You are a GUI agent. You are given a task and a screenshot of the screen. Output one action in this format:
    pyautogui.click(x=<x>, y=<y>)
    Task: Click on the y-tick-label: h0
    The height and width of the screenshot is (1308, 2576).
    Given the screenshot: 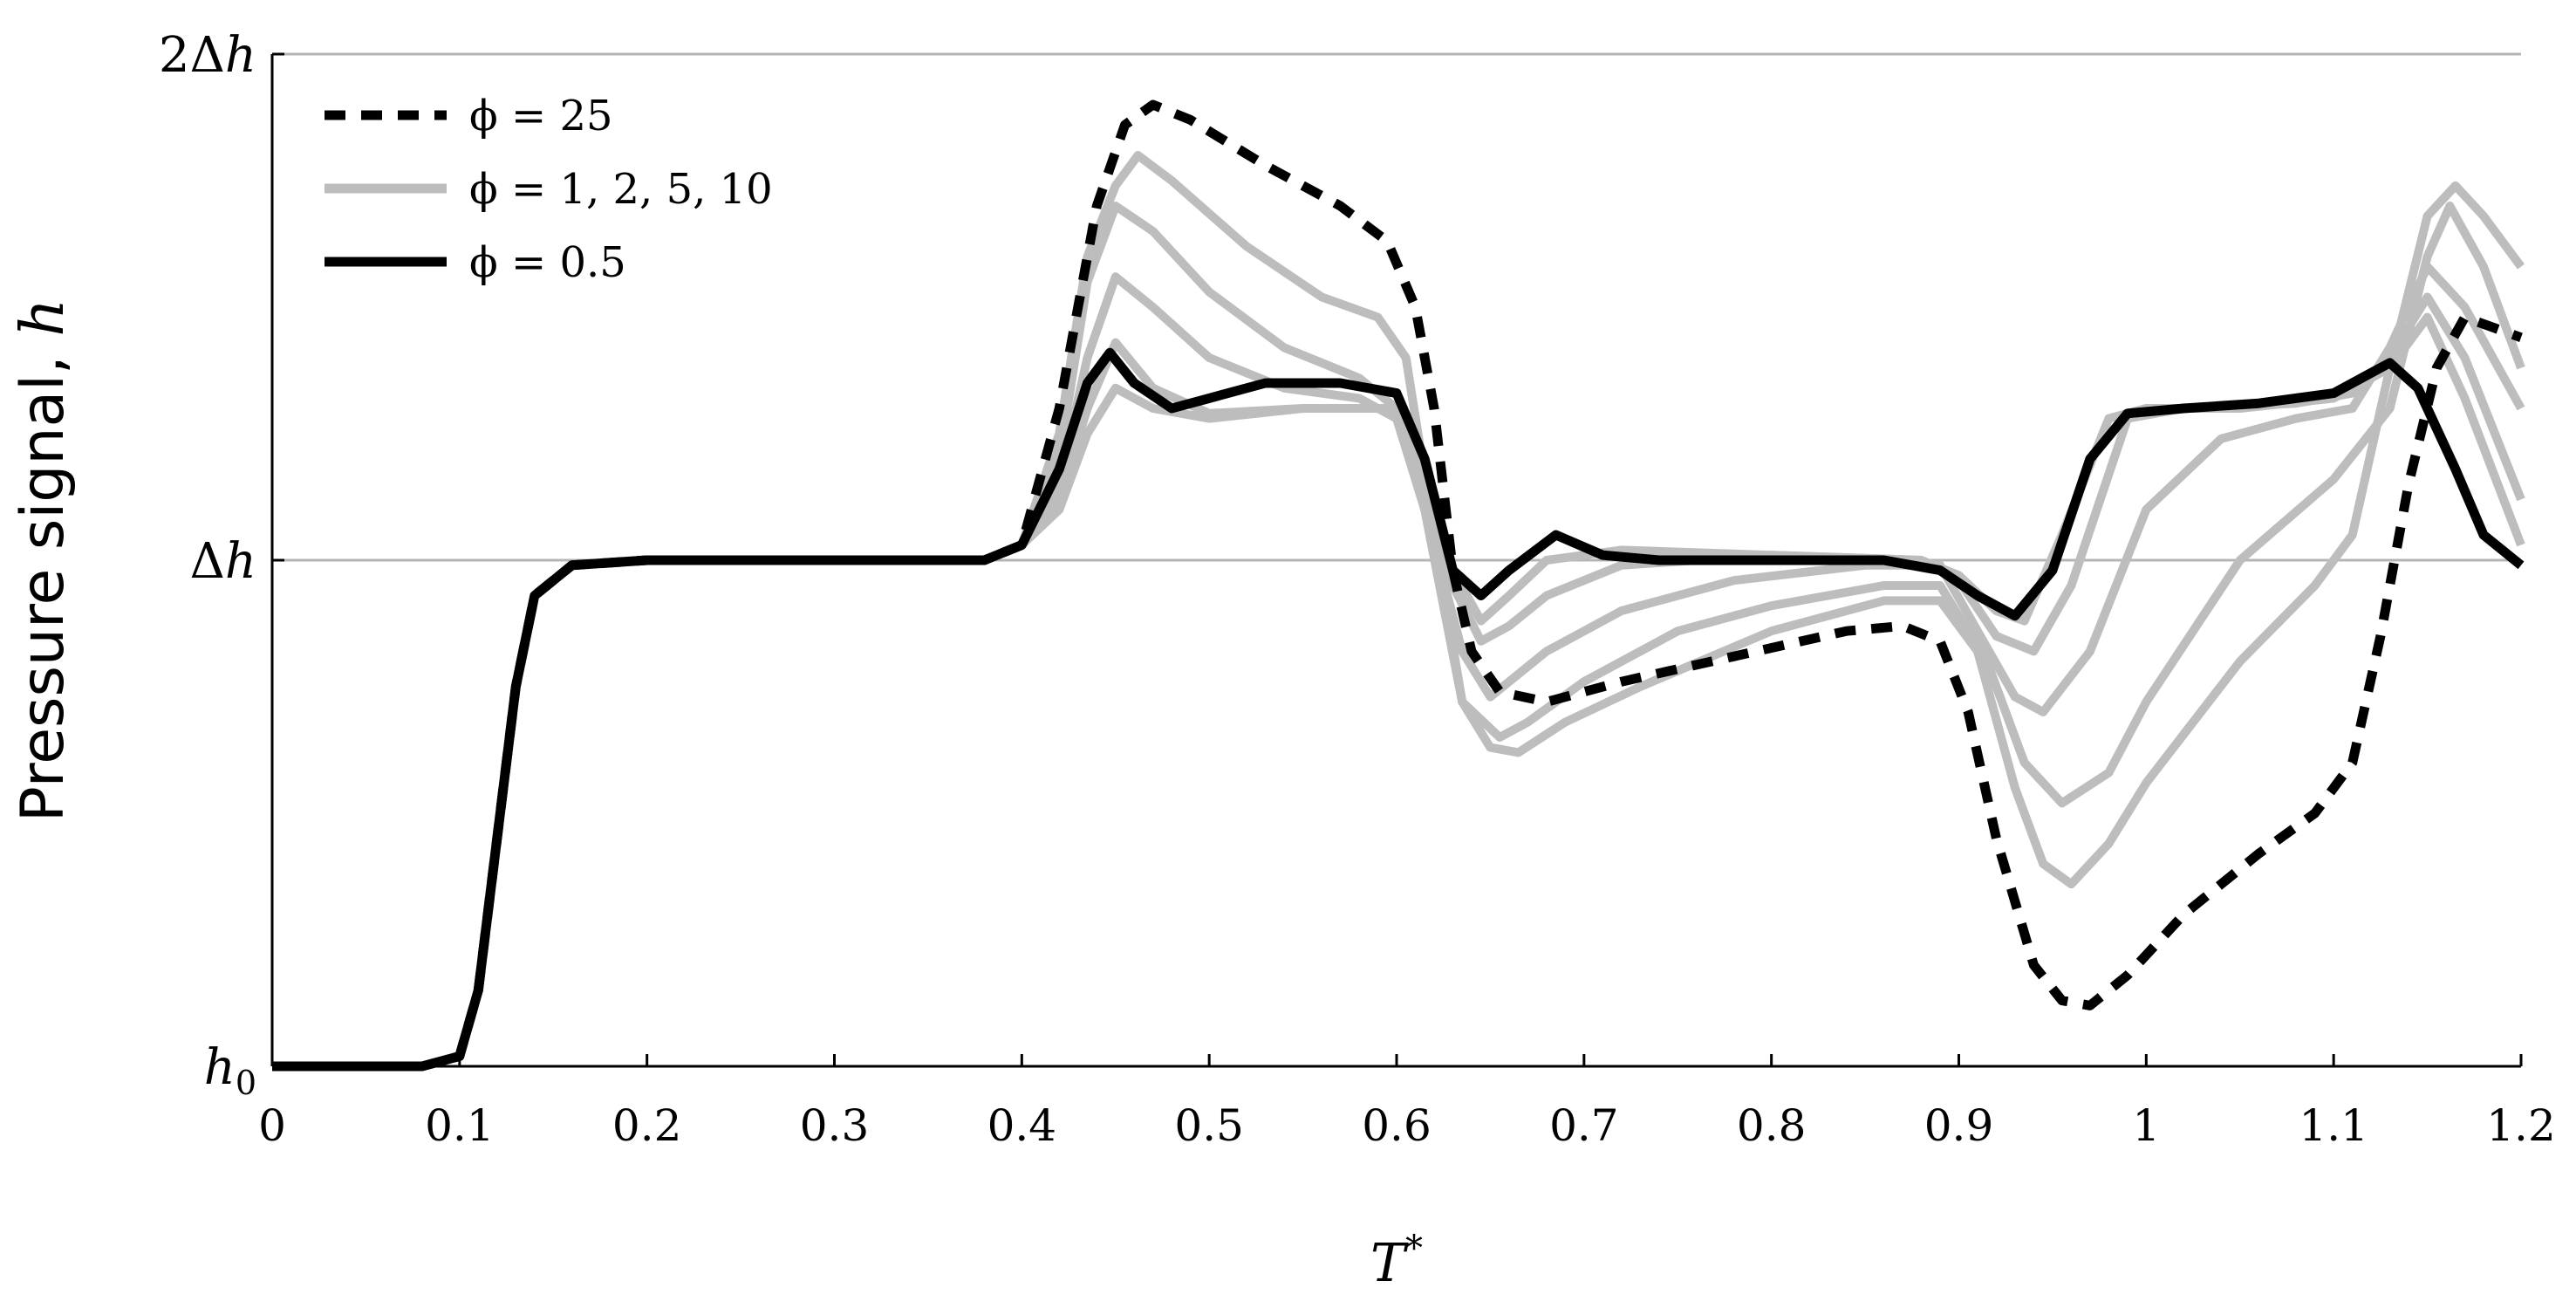 What is the action you would take?
    pyautogui.click(x=230, y=1070)
    